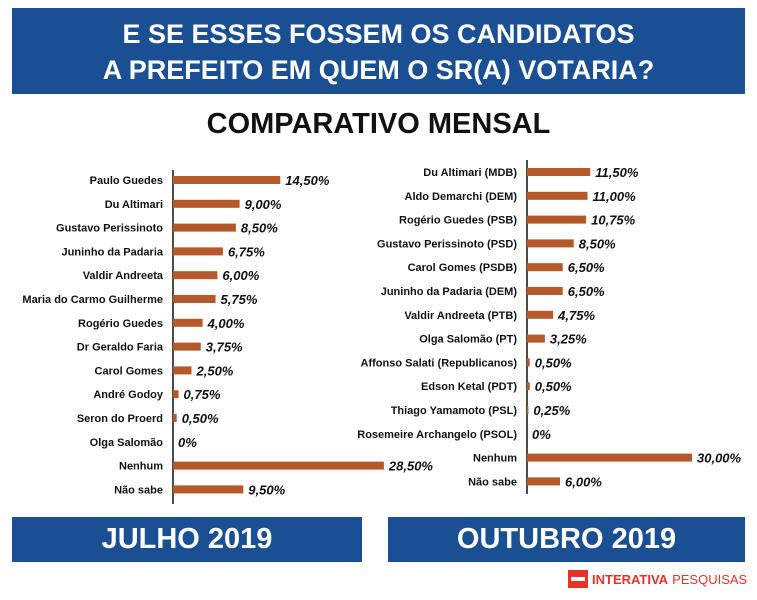  I want to click on oct-category-label: Gustavo Perissinoto (PSD), so click(447, 244).